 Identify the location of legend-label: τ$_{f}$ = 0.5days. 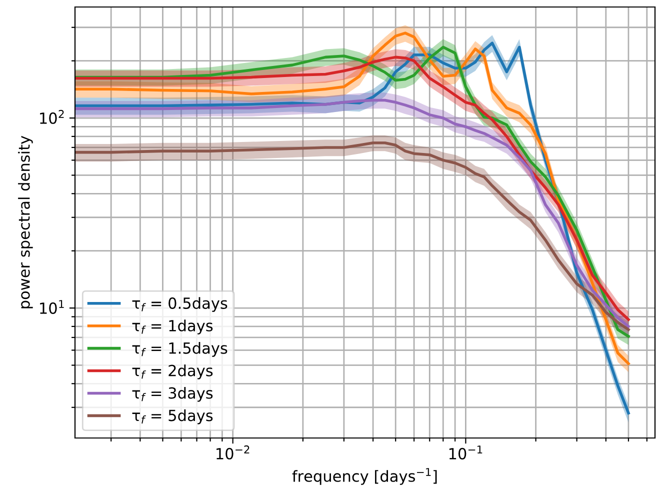
(180, 304).